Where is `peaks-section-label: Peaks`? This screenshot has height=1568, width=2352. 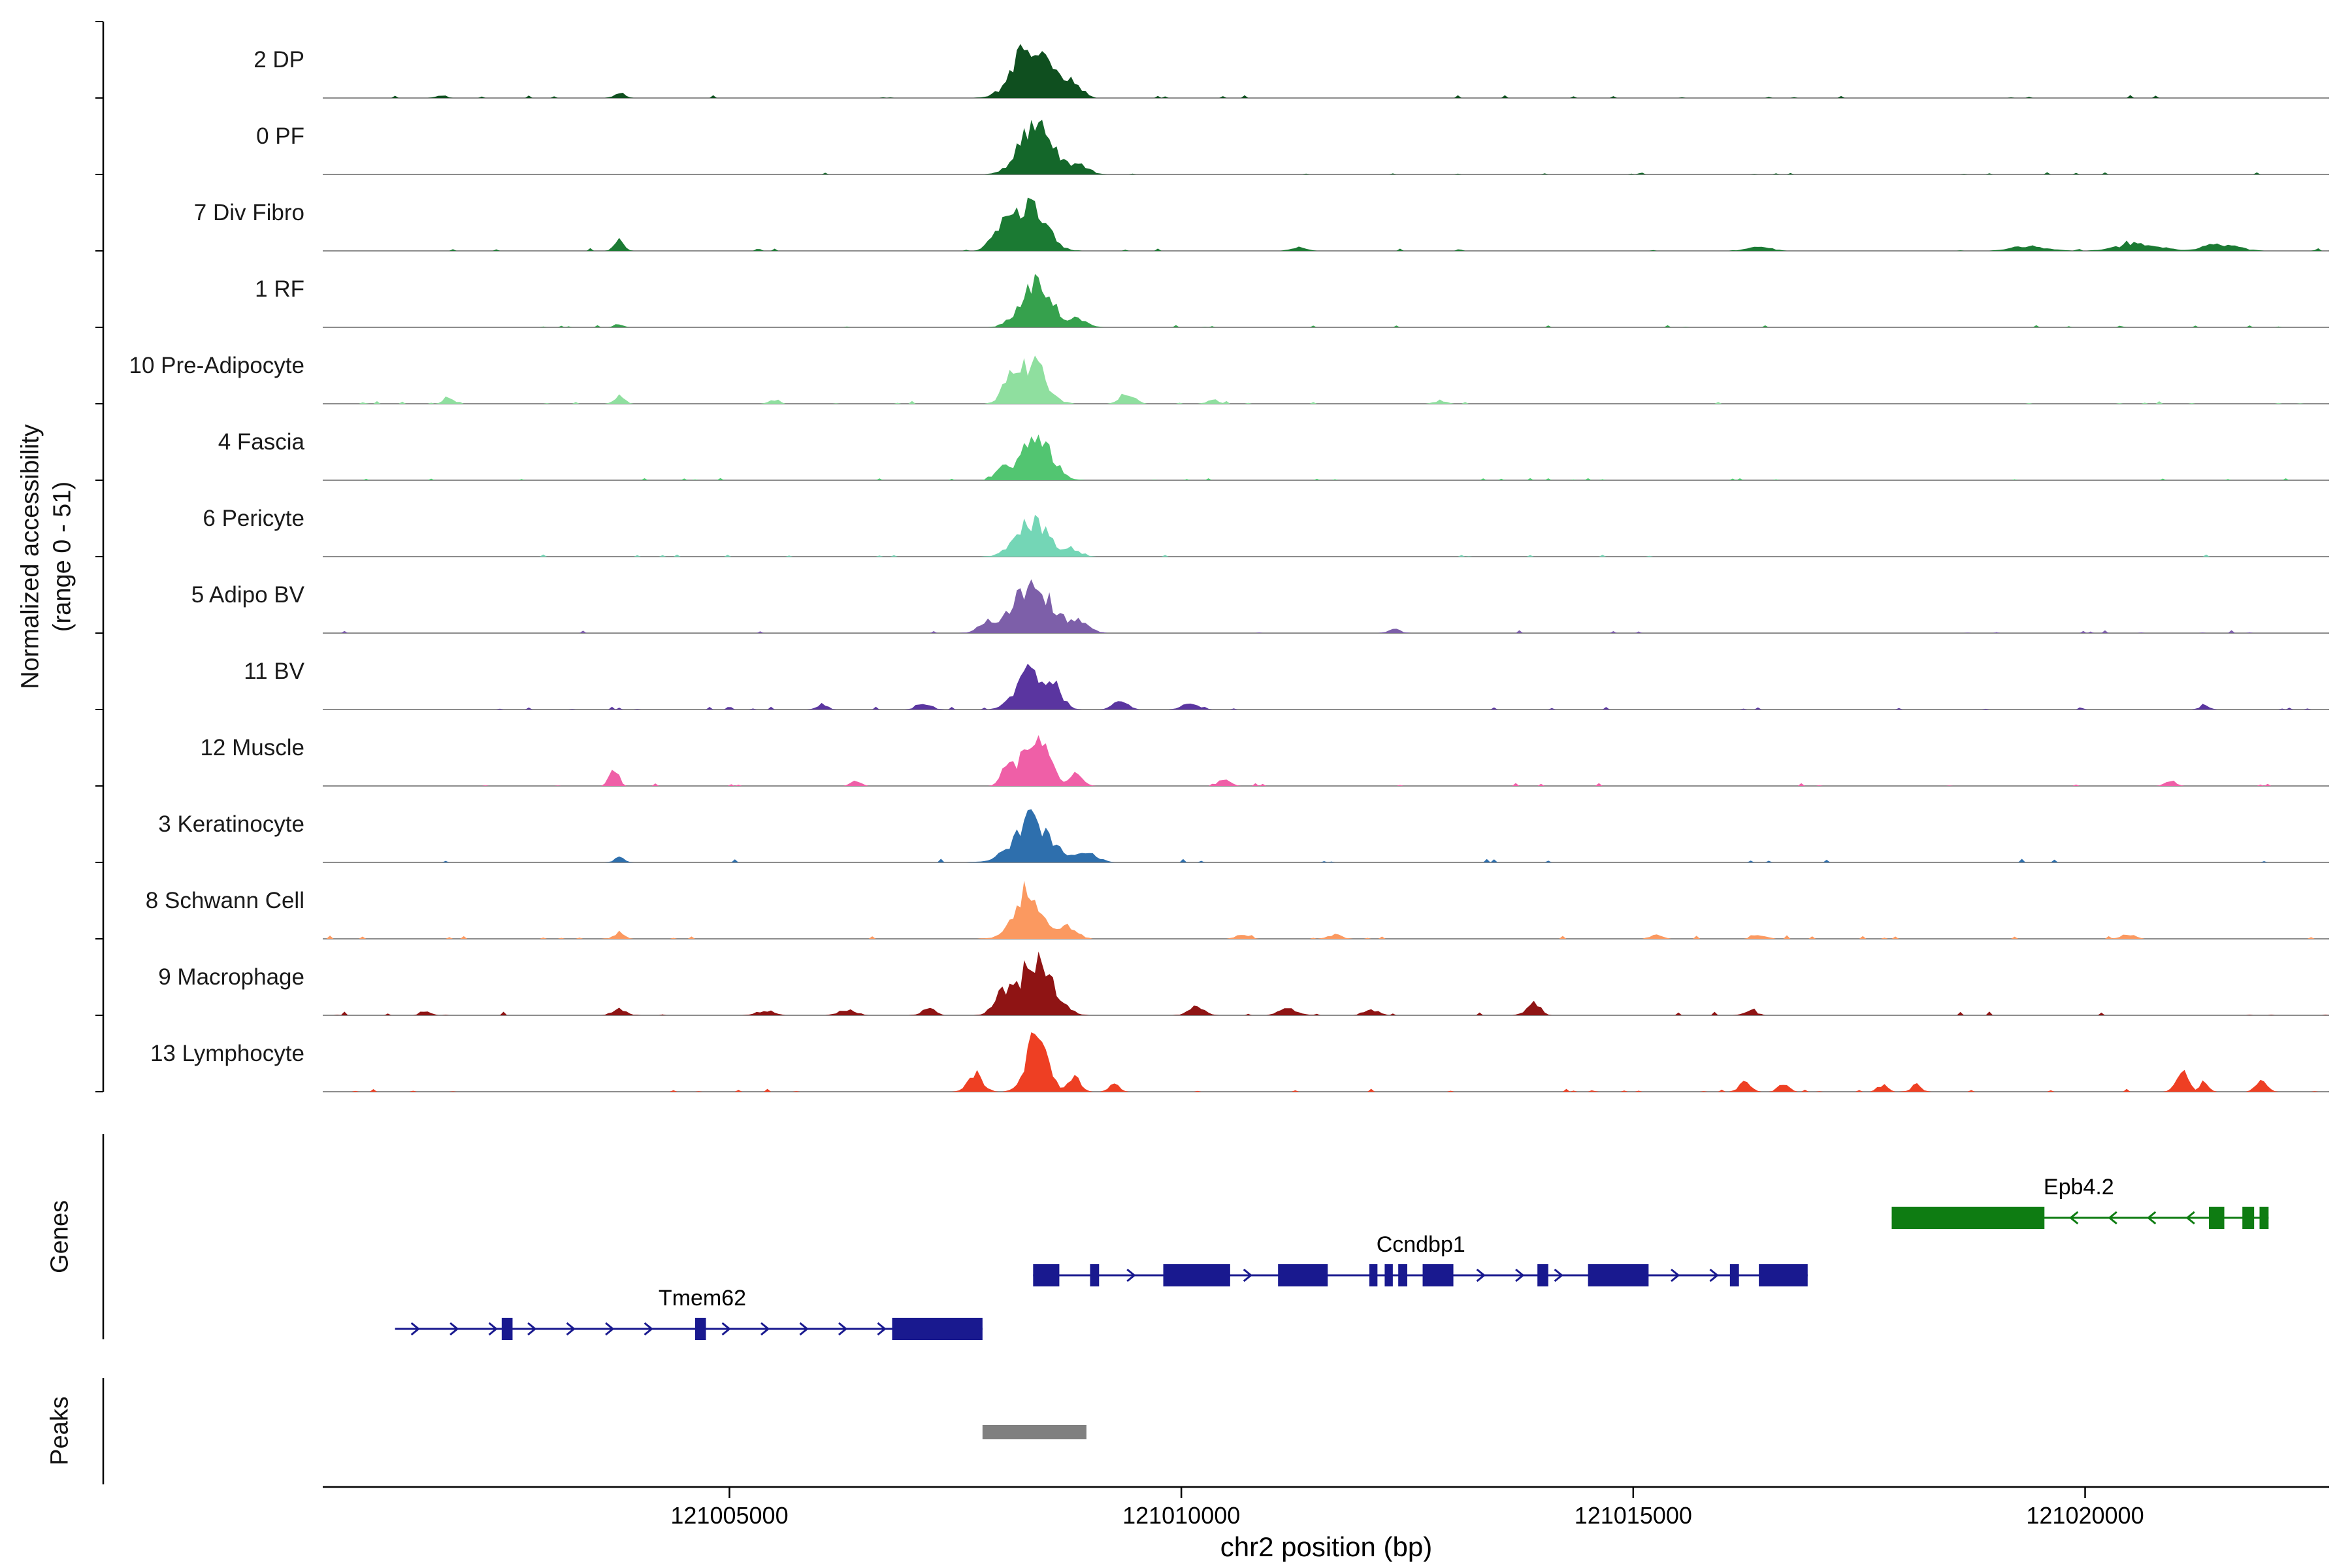 peaks-section-label: Peaks is located at coordinates (60, 1430).